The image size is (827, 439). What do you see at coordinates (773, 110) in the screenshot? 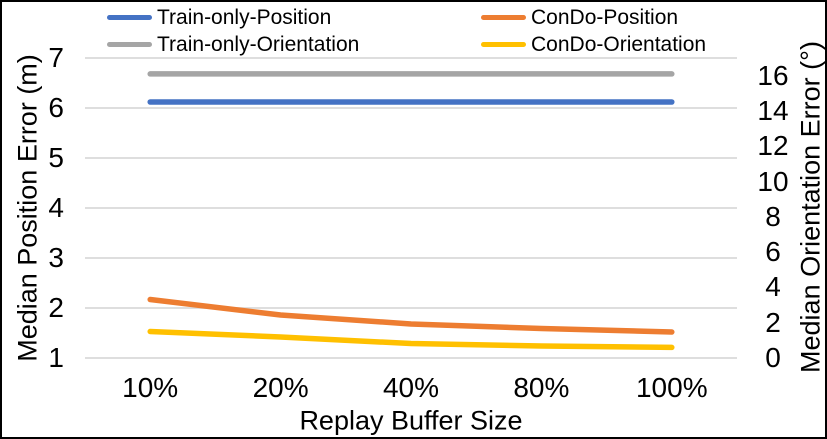
I see `right-axis-tick-14: 14` at bounding box center [773, 110].